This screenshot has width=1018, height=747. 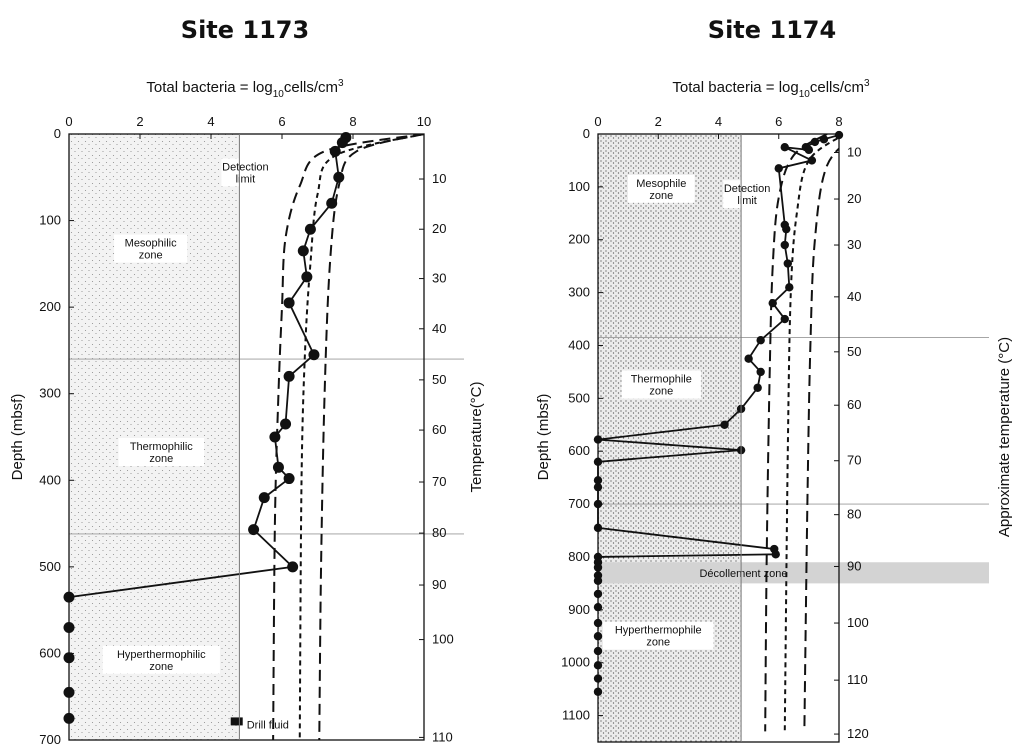 What do you see at coordinates (236, 721) in the screenshot?
I see `drill-fluid-marker` at bounding box center [236, 721].